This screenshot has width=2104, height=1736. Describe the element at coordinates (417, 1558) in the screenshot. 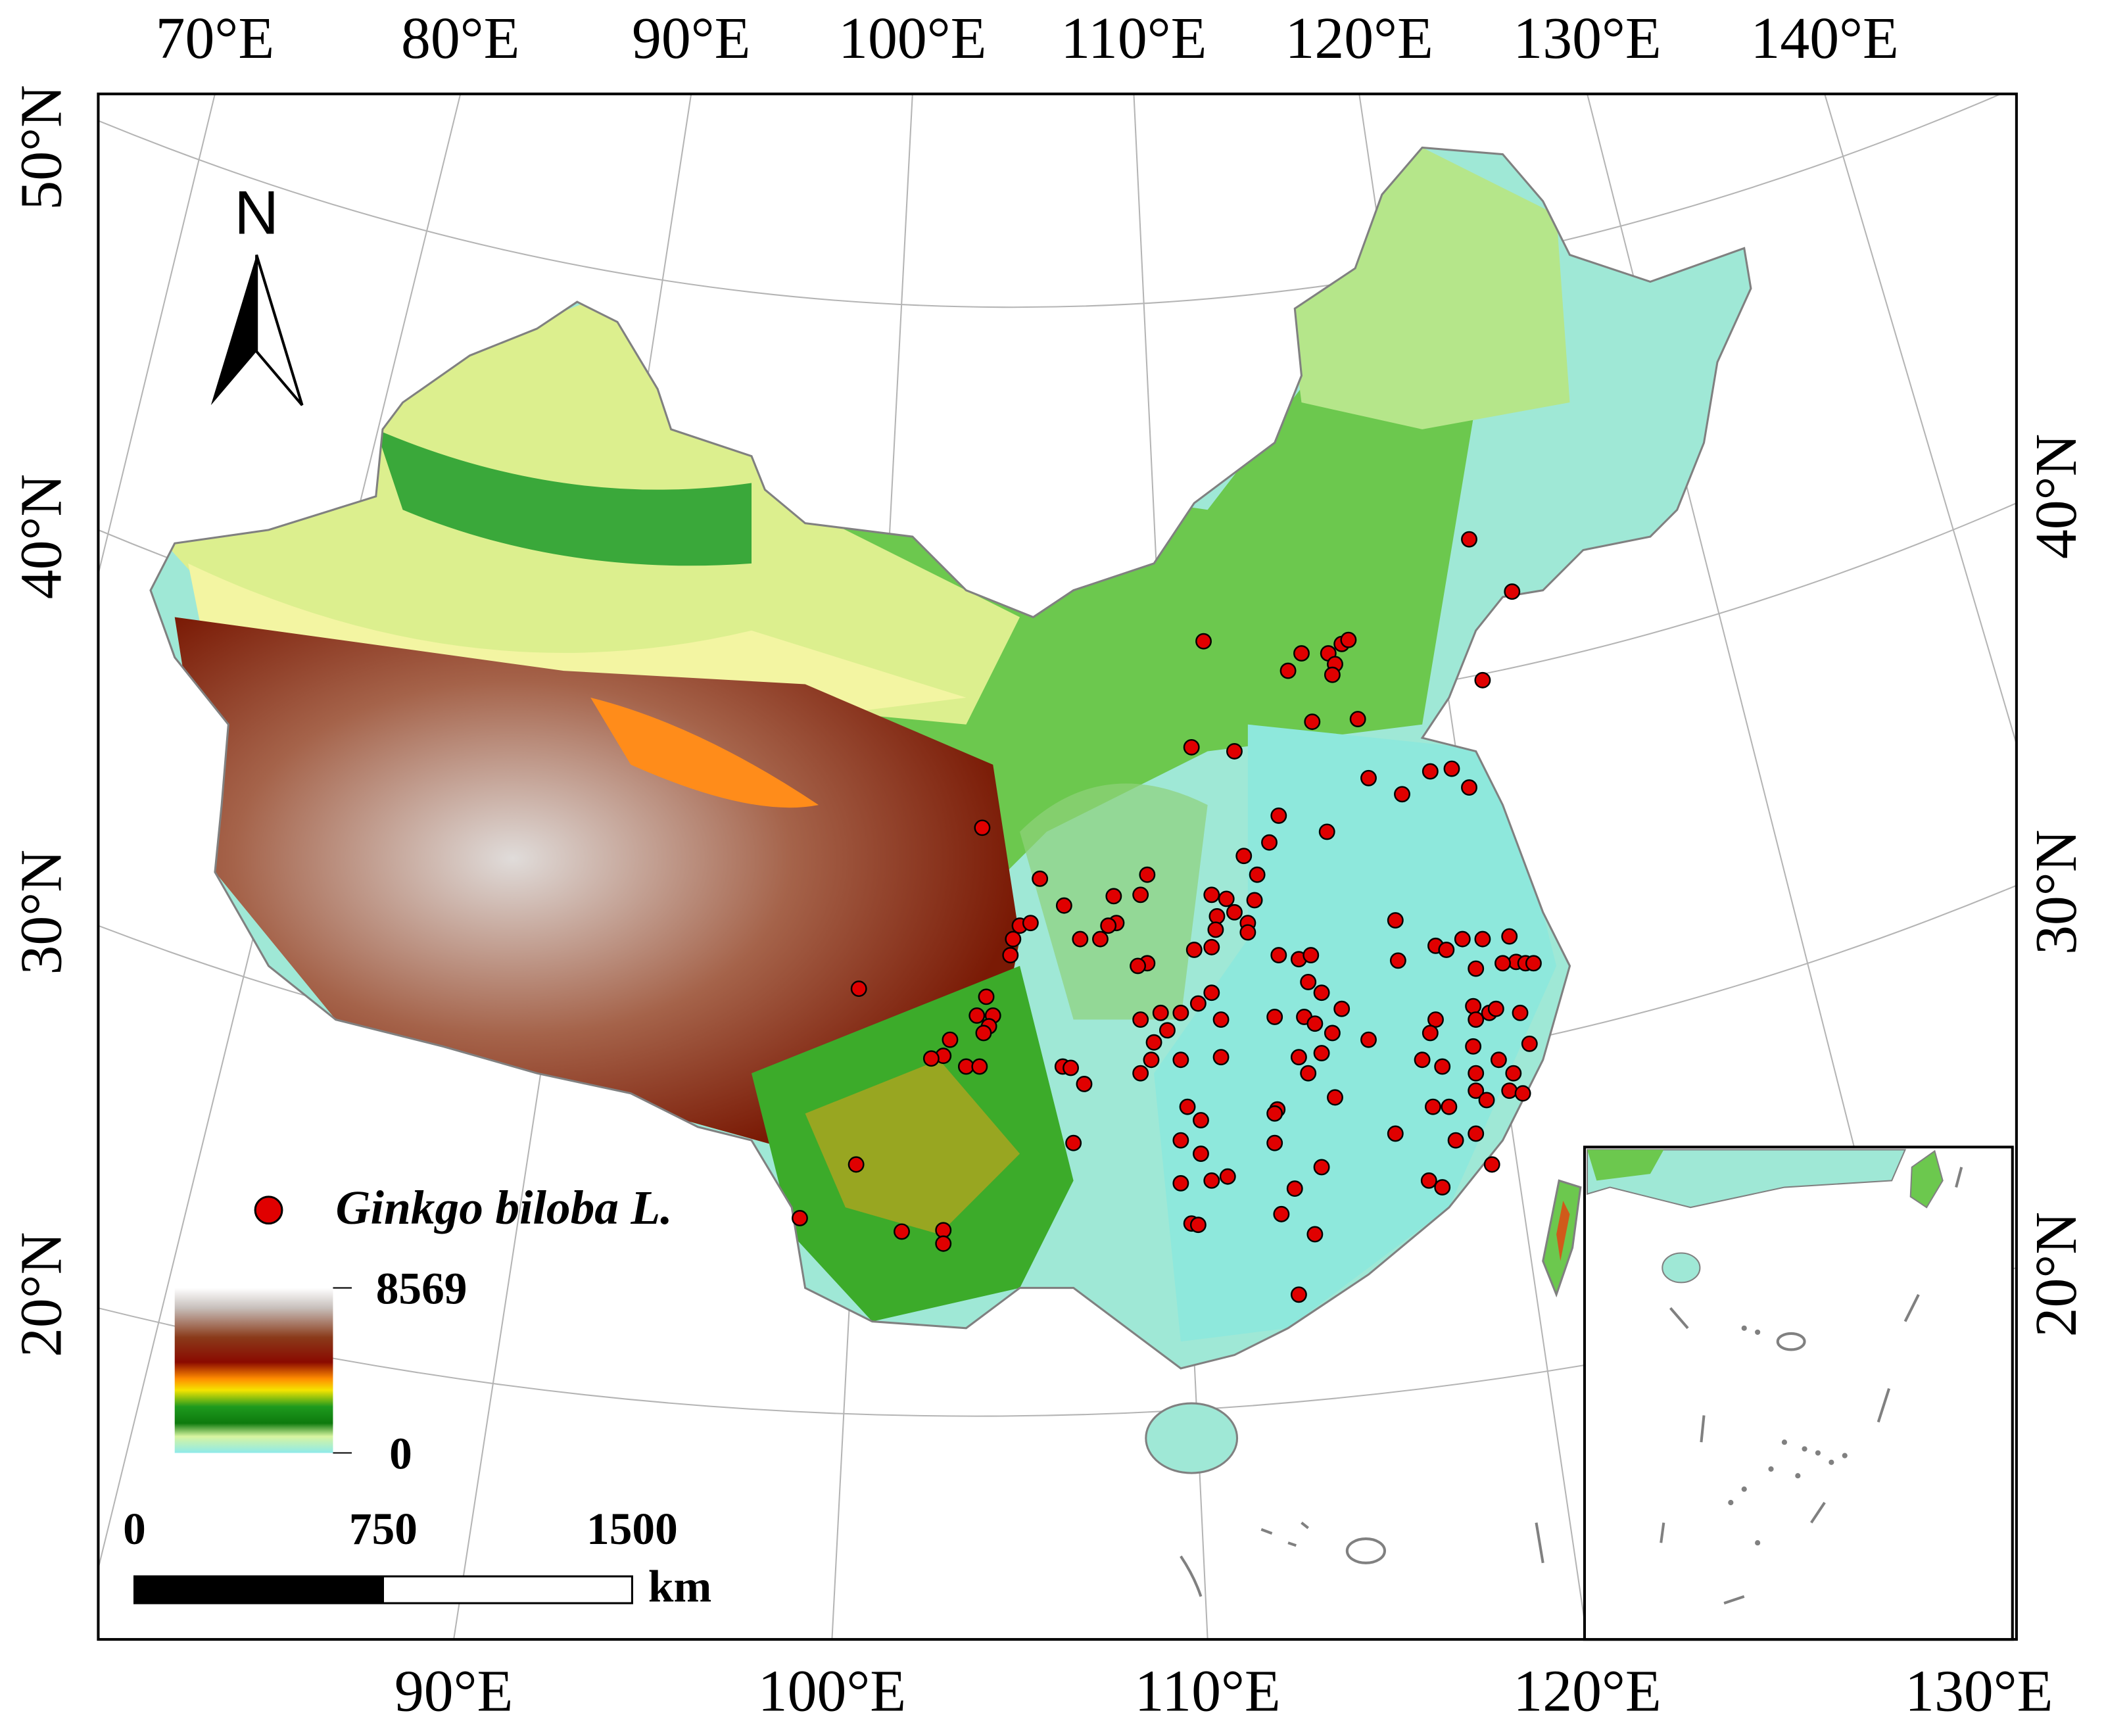

I see `scale-bar: 0 750 1500 km` at that location.